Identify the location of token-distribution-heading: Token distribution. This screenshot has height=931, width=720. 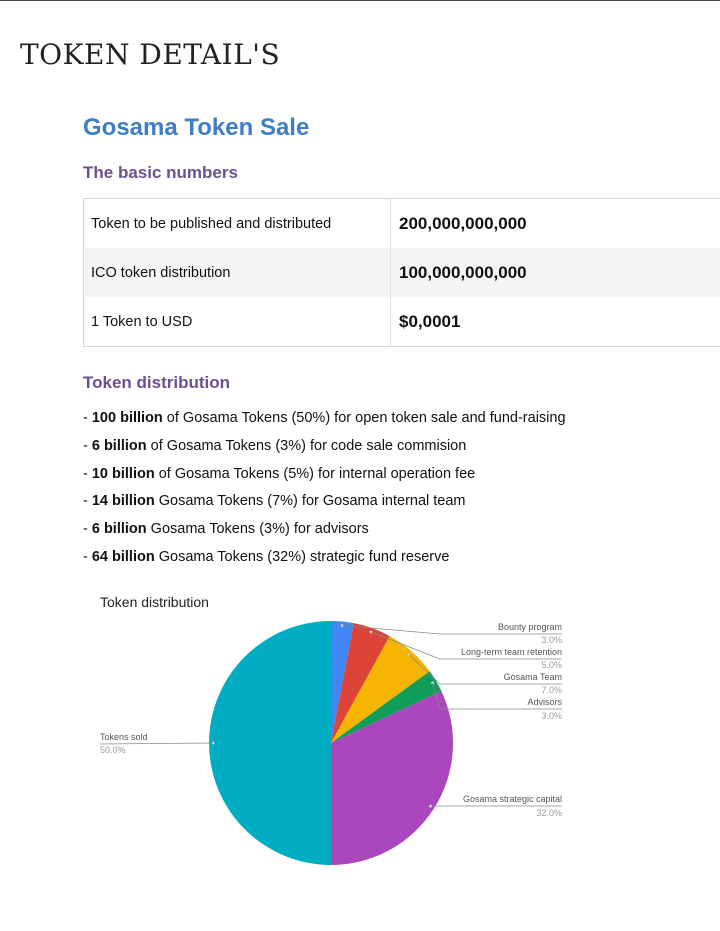
(157, 382).